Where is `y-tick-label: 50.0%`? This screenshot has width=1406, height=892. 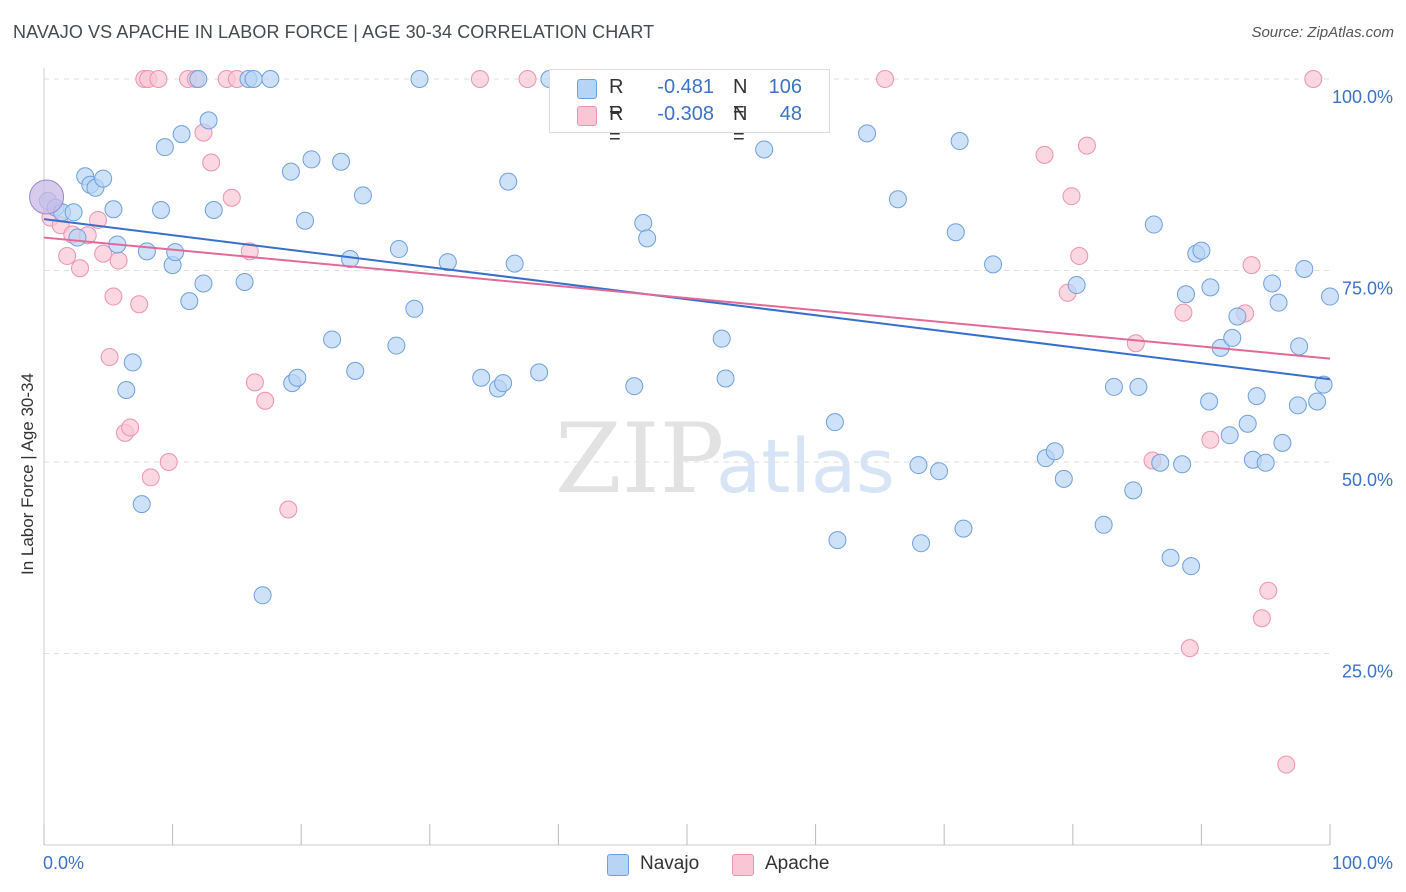
y-tick-label: 50.0% is located at coordinates (1367, 480).